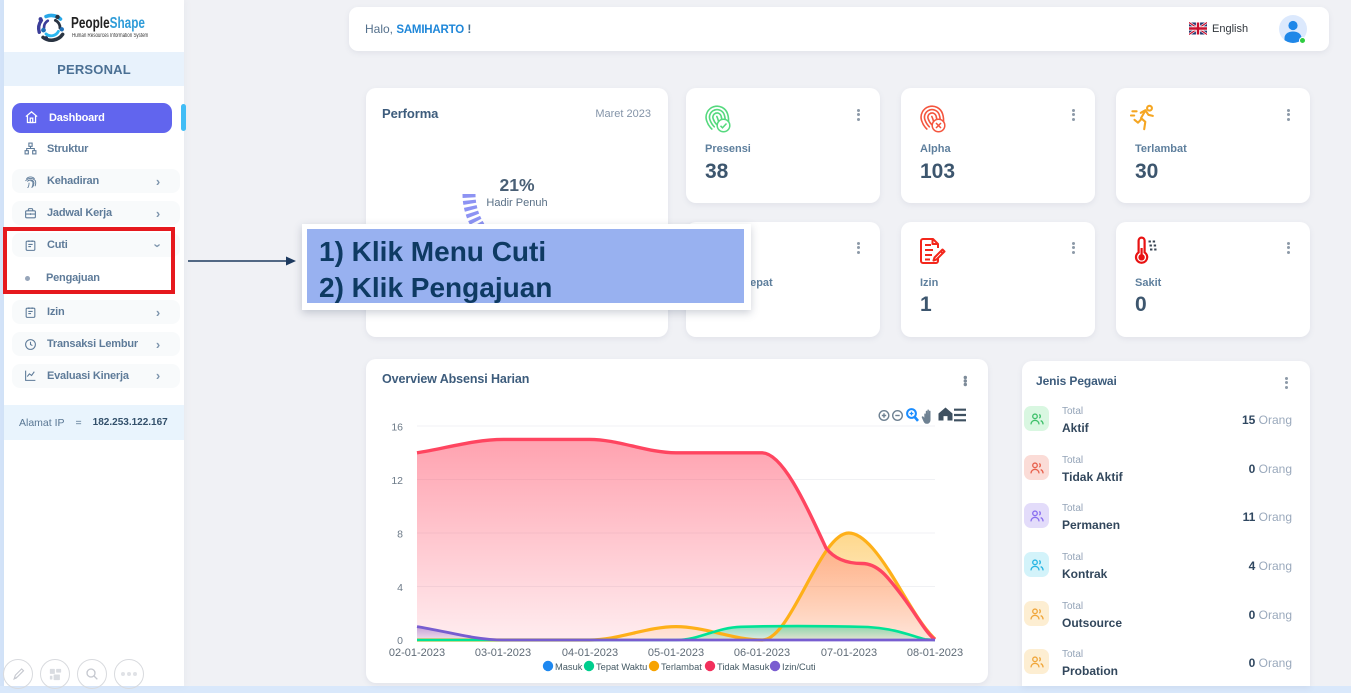 Image resolution: width=1351 pixels, height=693 pixels. I want to click on svg-text: 8, so click(400, 535).